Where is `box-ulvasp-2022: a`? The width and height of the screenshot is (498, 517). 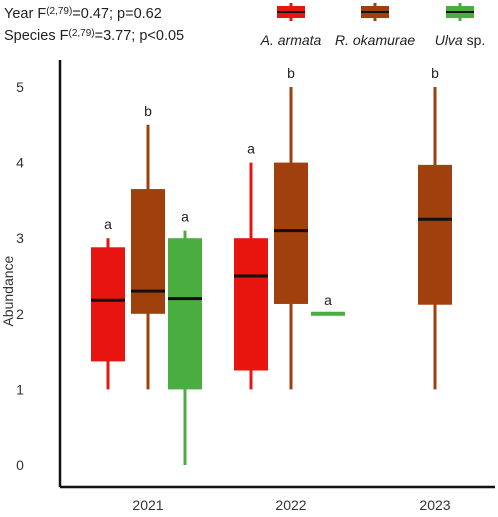
box-ulvasp-2022: a is located at coordinates (328, 304).